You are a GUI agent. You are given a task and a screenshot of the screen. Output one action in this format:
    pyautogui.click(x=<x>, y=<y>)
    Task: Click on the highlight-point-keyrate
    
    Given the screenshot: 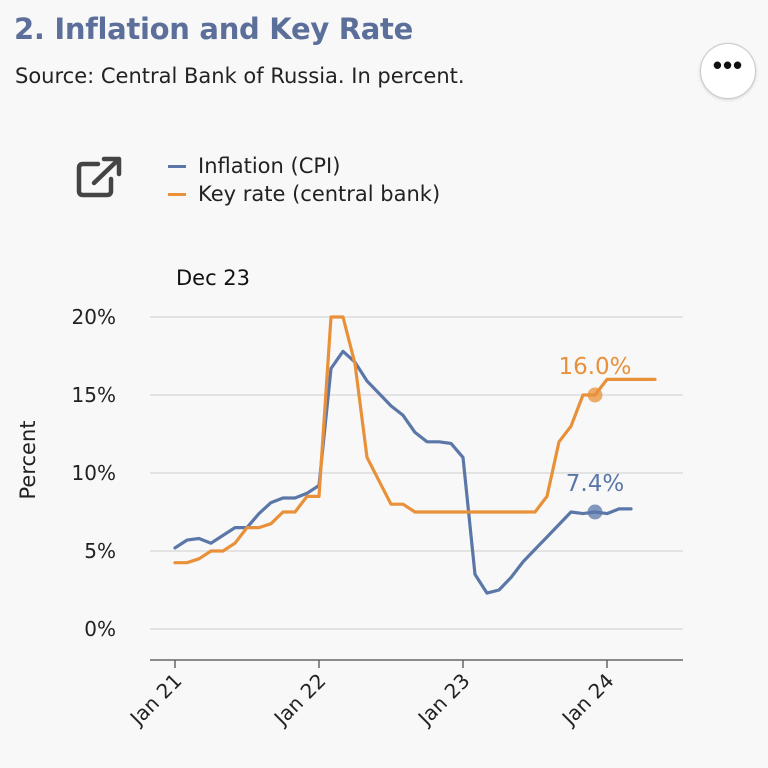 What is the action you would take?
    pyautogui.click(x=595, y=395)
    